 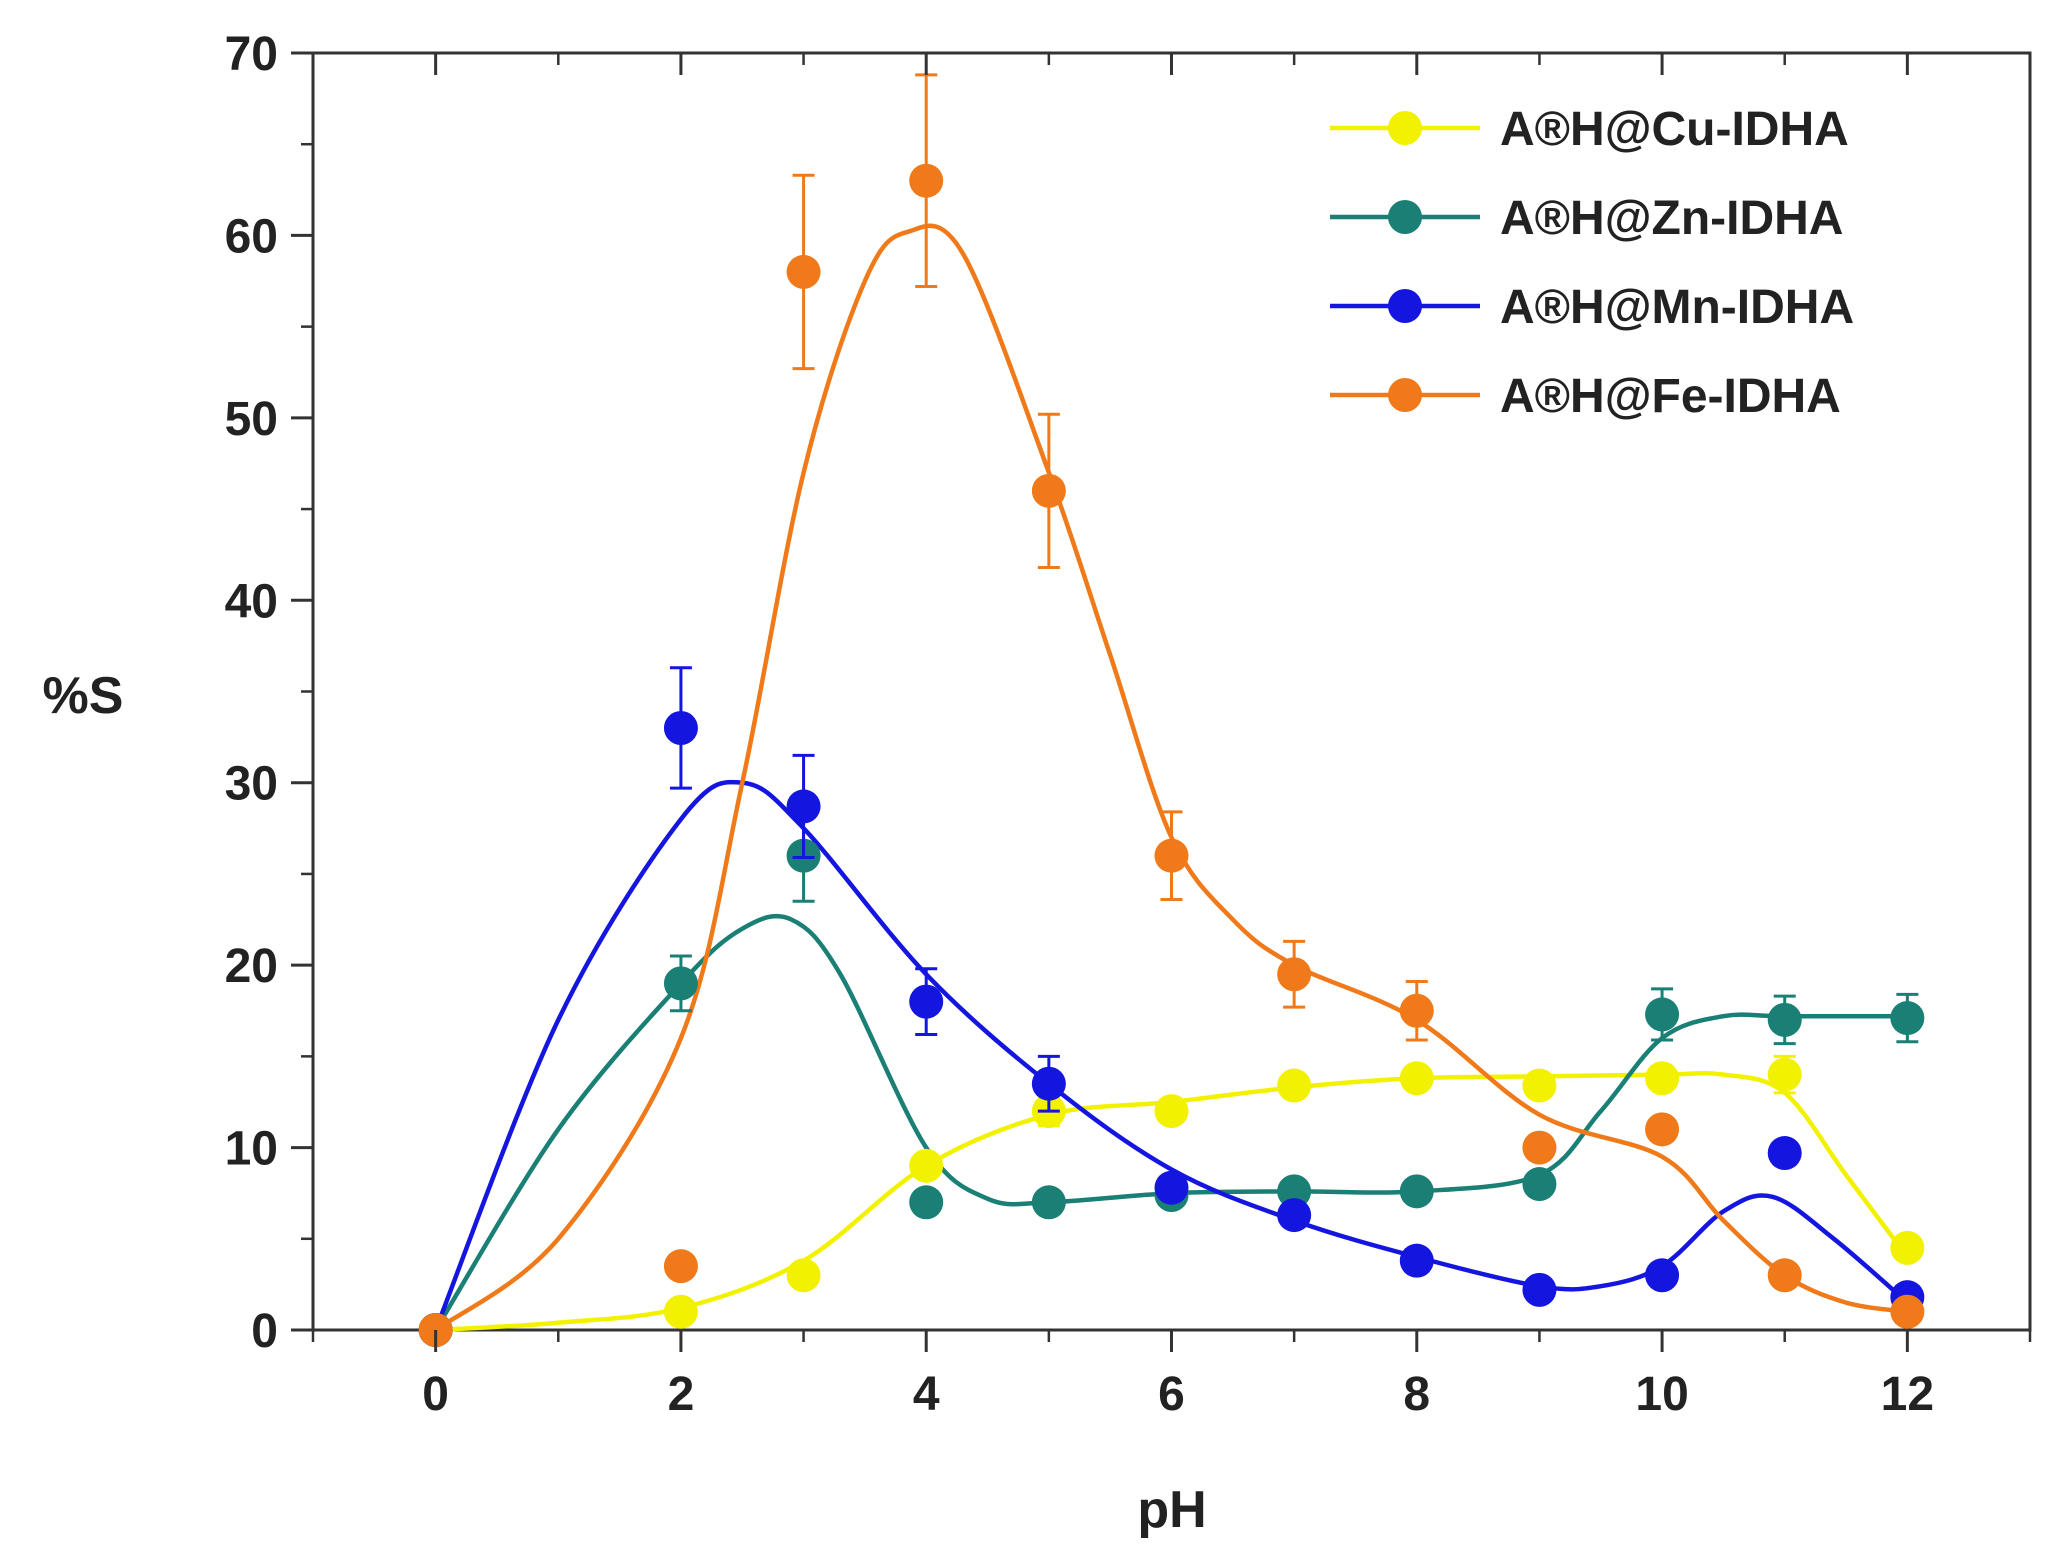 What do you see at coordinates (251, 54) in the screenshot?
I see `y-tick-label: 70` at bounding box center [251, 54].